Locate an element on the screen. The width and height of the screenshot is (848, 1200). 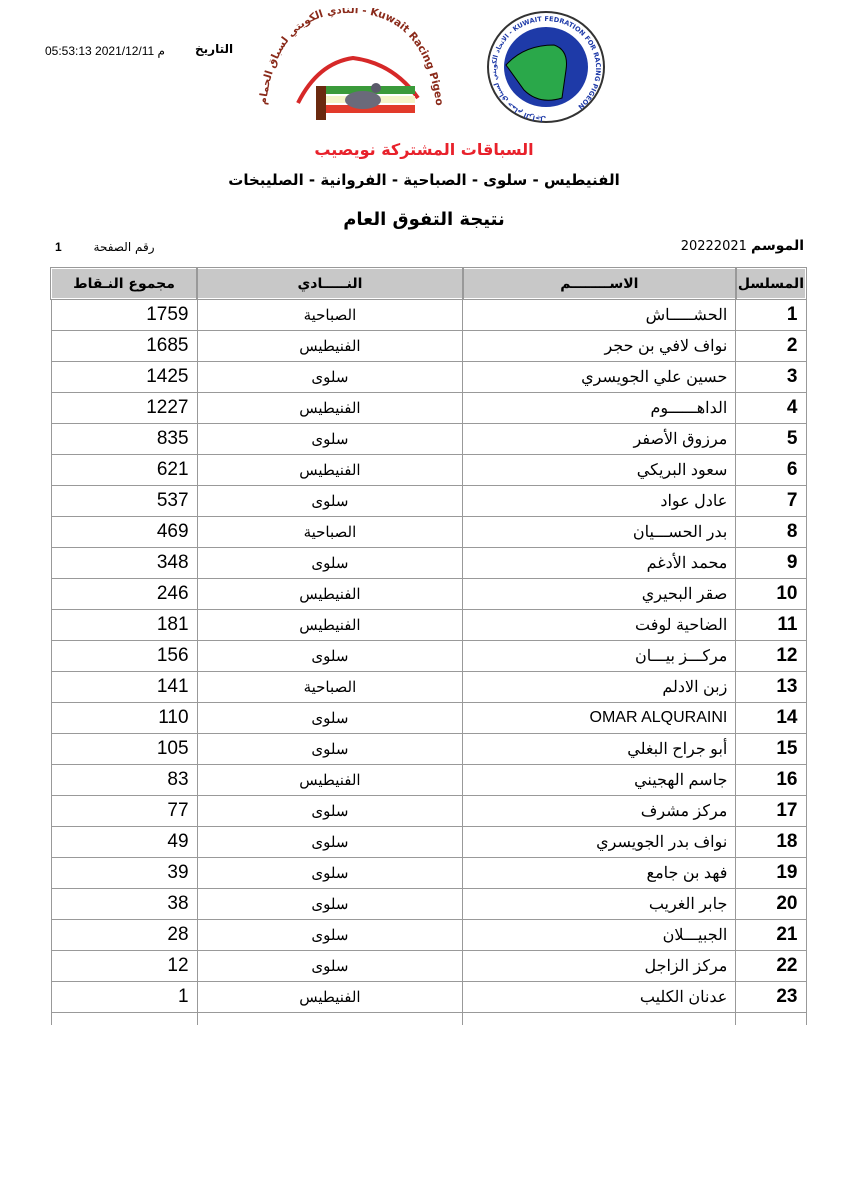
main-title: نتيجة التفوق العام is located at coordinates (424, 219).